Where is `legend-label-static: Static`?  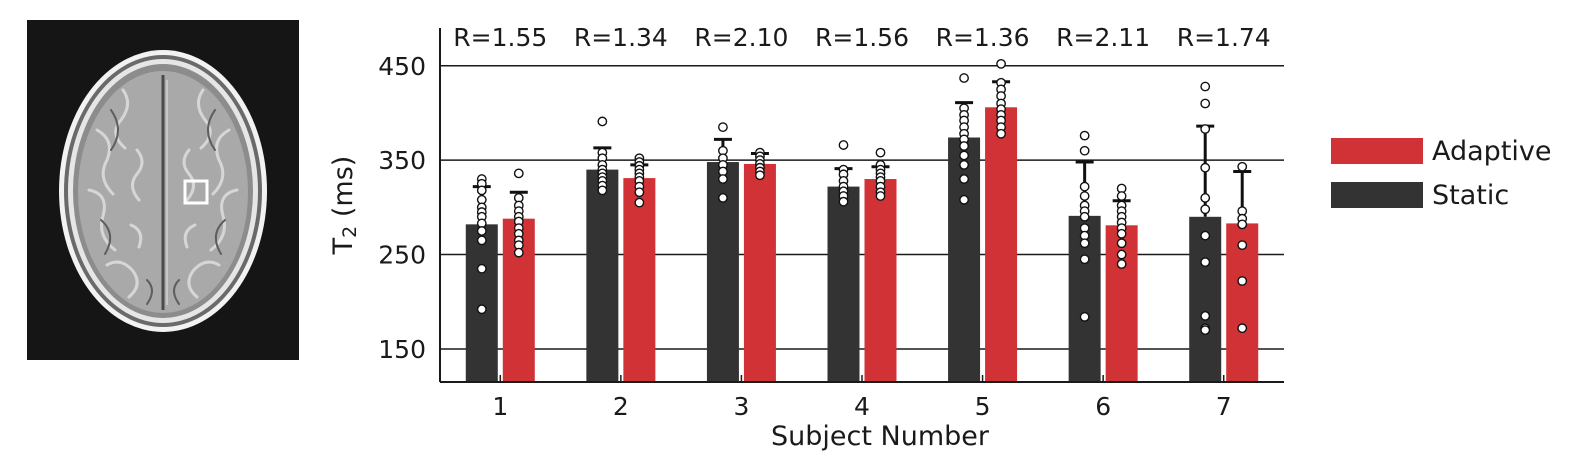 legend-label-static: Static is located at coordinates (1470, 195).